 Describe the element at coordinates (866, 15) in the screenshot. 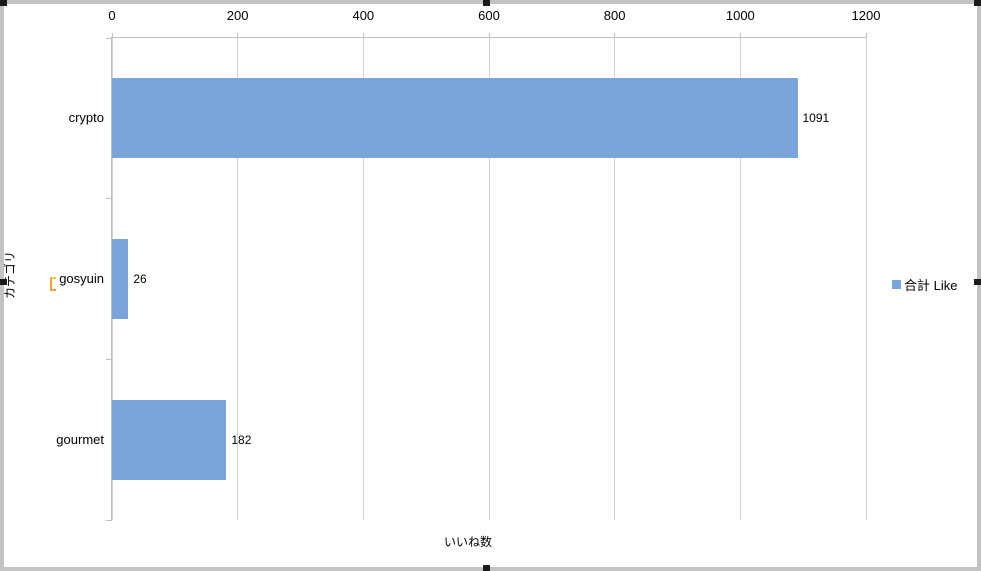

I see `x-tick-label: 1200` at that location.